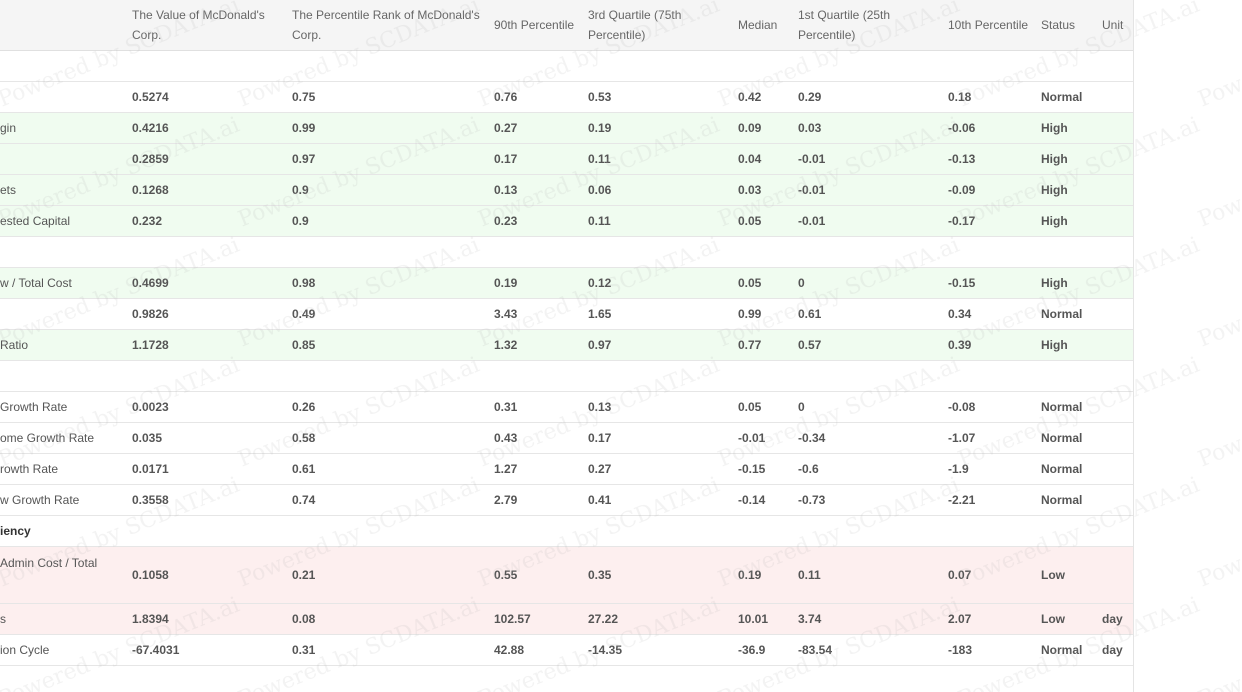 Image resolution: width=1242 pixels, height=692 pixels. What do you see at coordinates (541, 500) in the screenshot?
I see `cell-p90: 2.79` at bounding box center [541, 500].